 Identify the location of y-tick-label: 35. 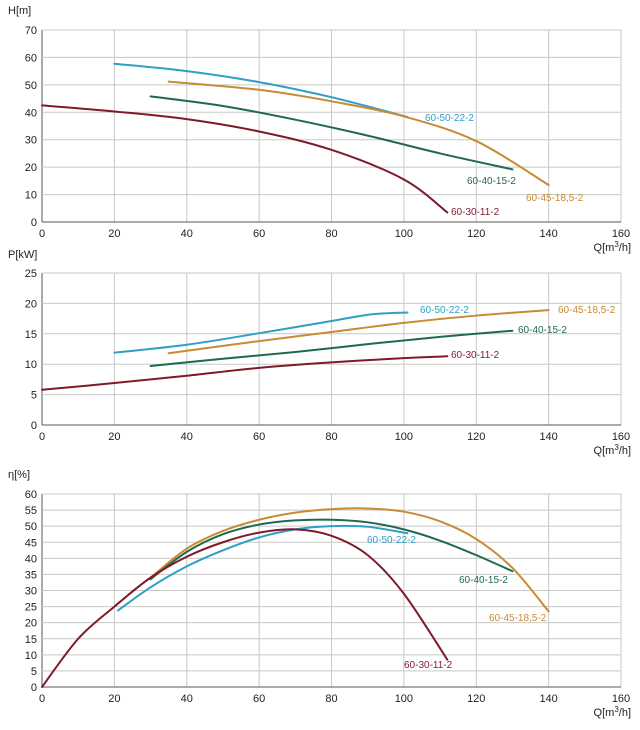
(31, 575).